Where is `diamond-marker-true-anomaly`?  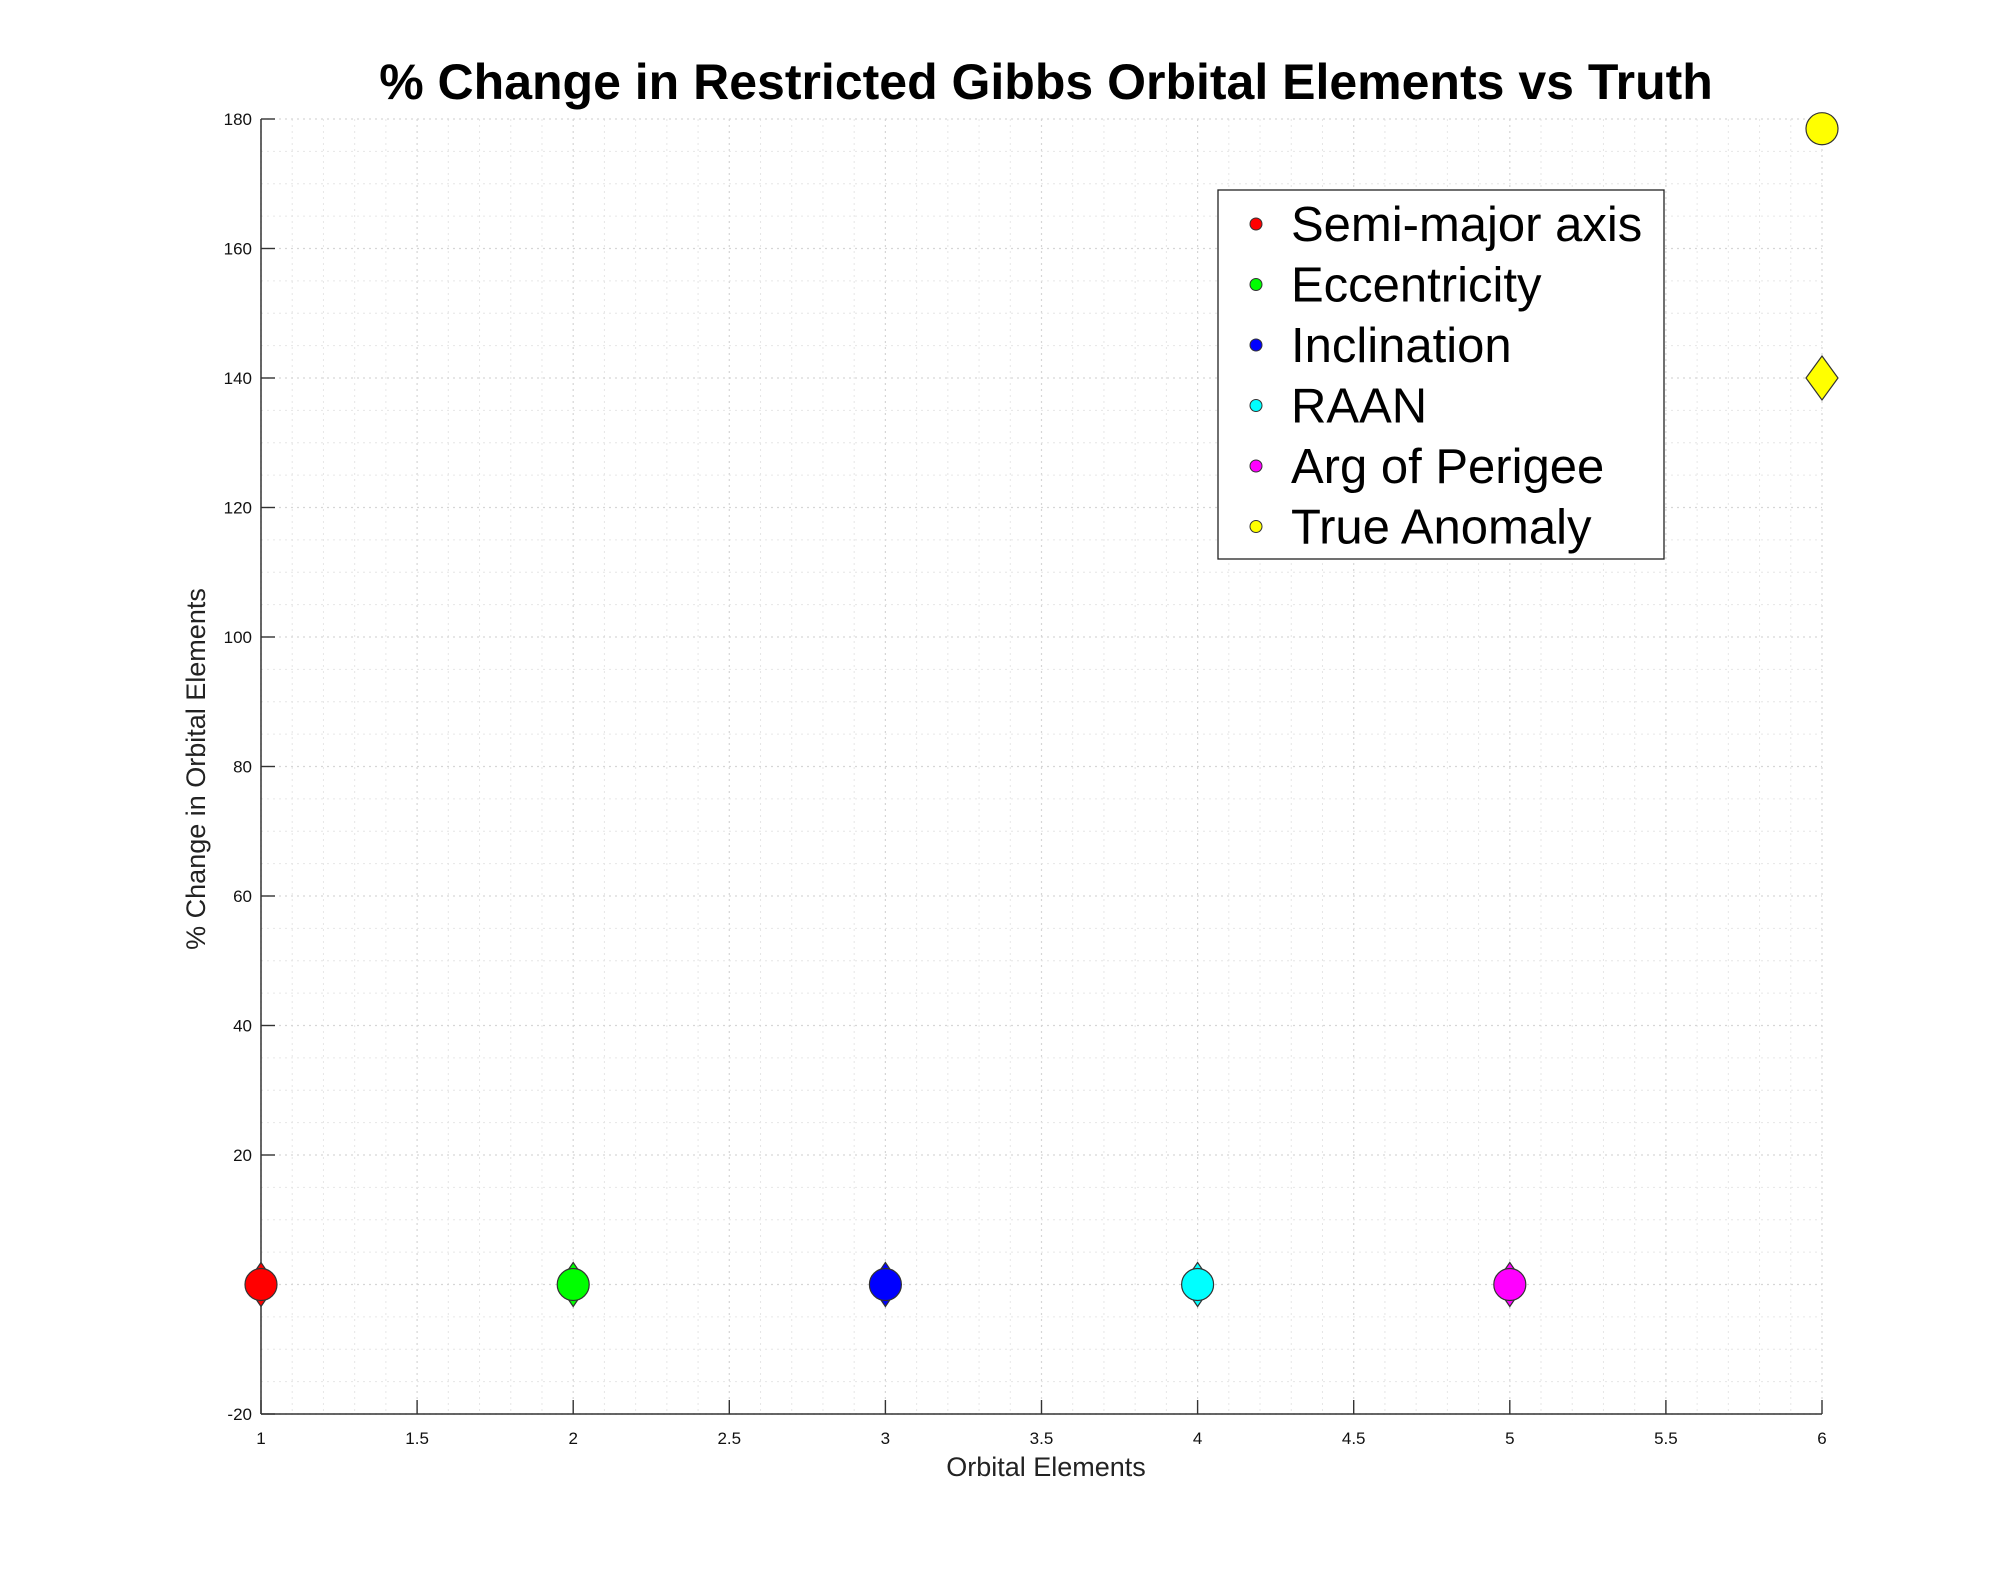
diamond-marker-true-anomaly is located at coordinates (1822, 378).